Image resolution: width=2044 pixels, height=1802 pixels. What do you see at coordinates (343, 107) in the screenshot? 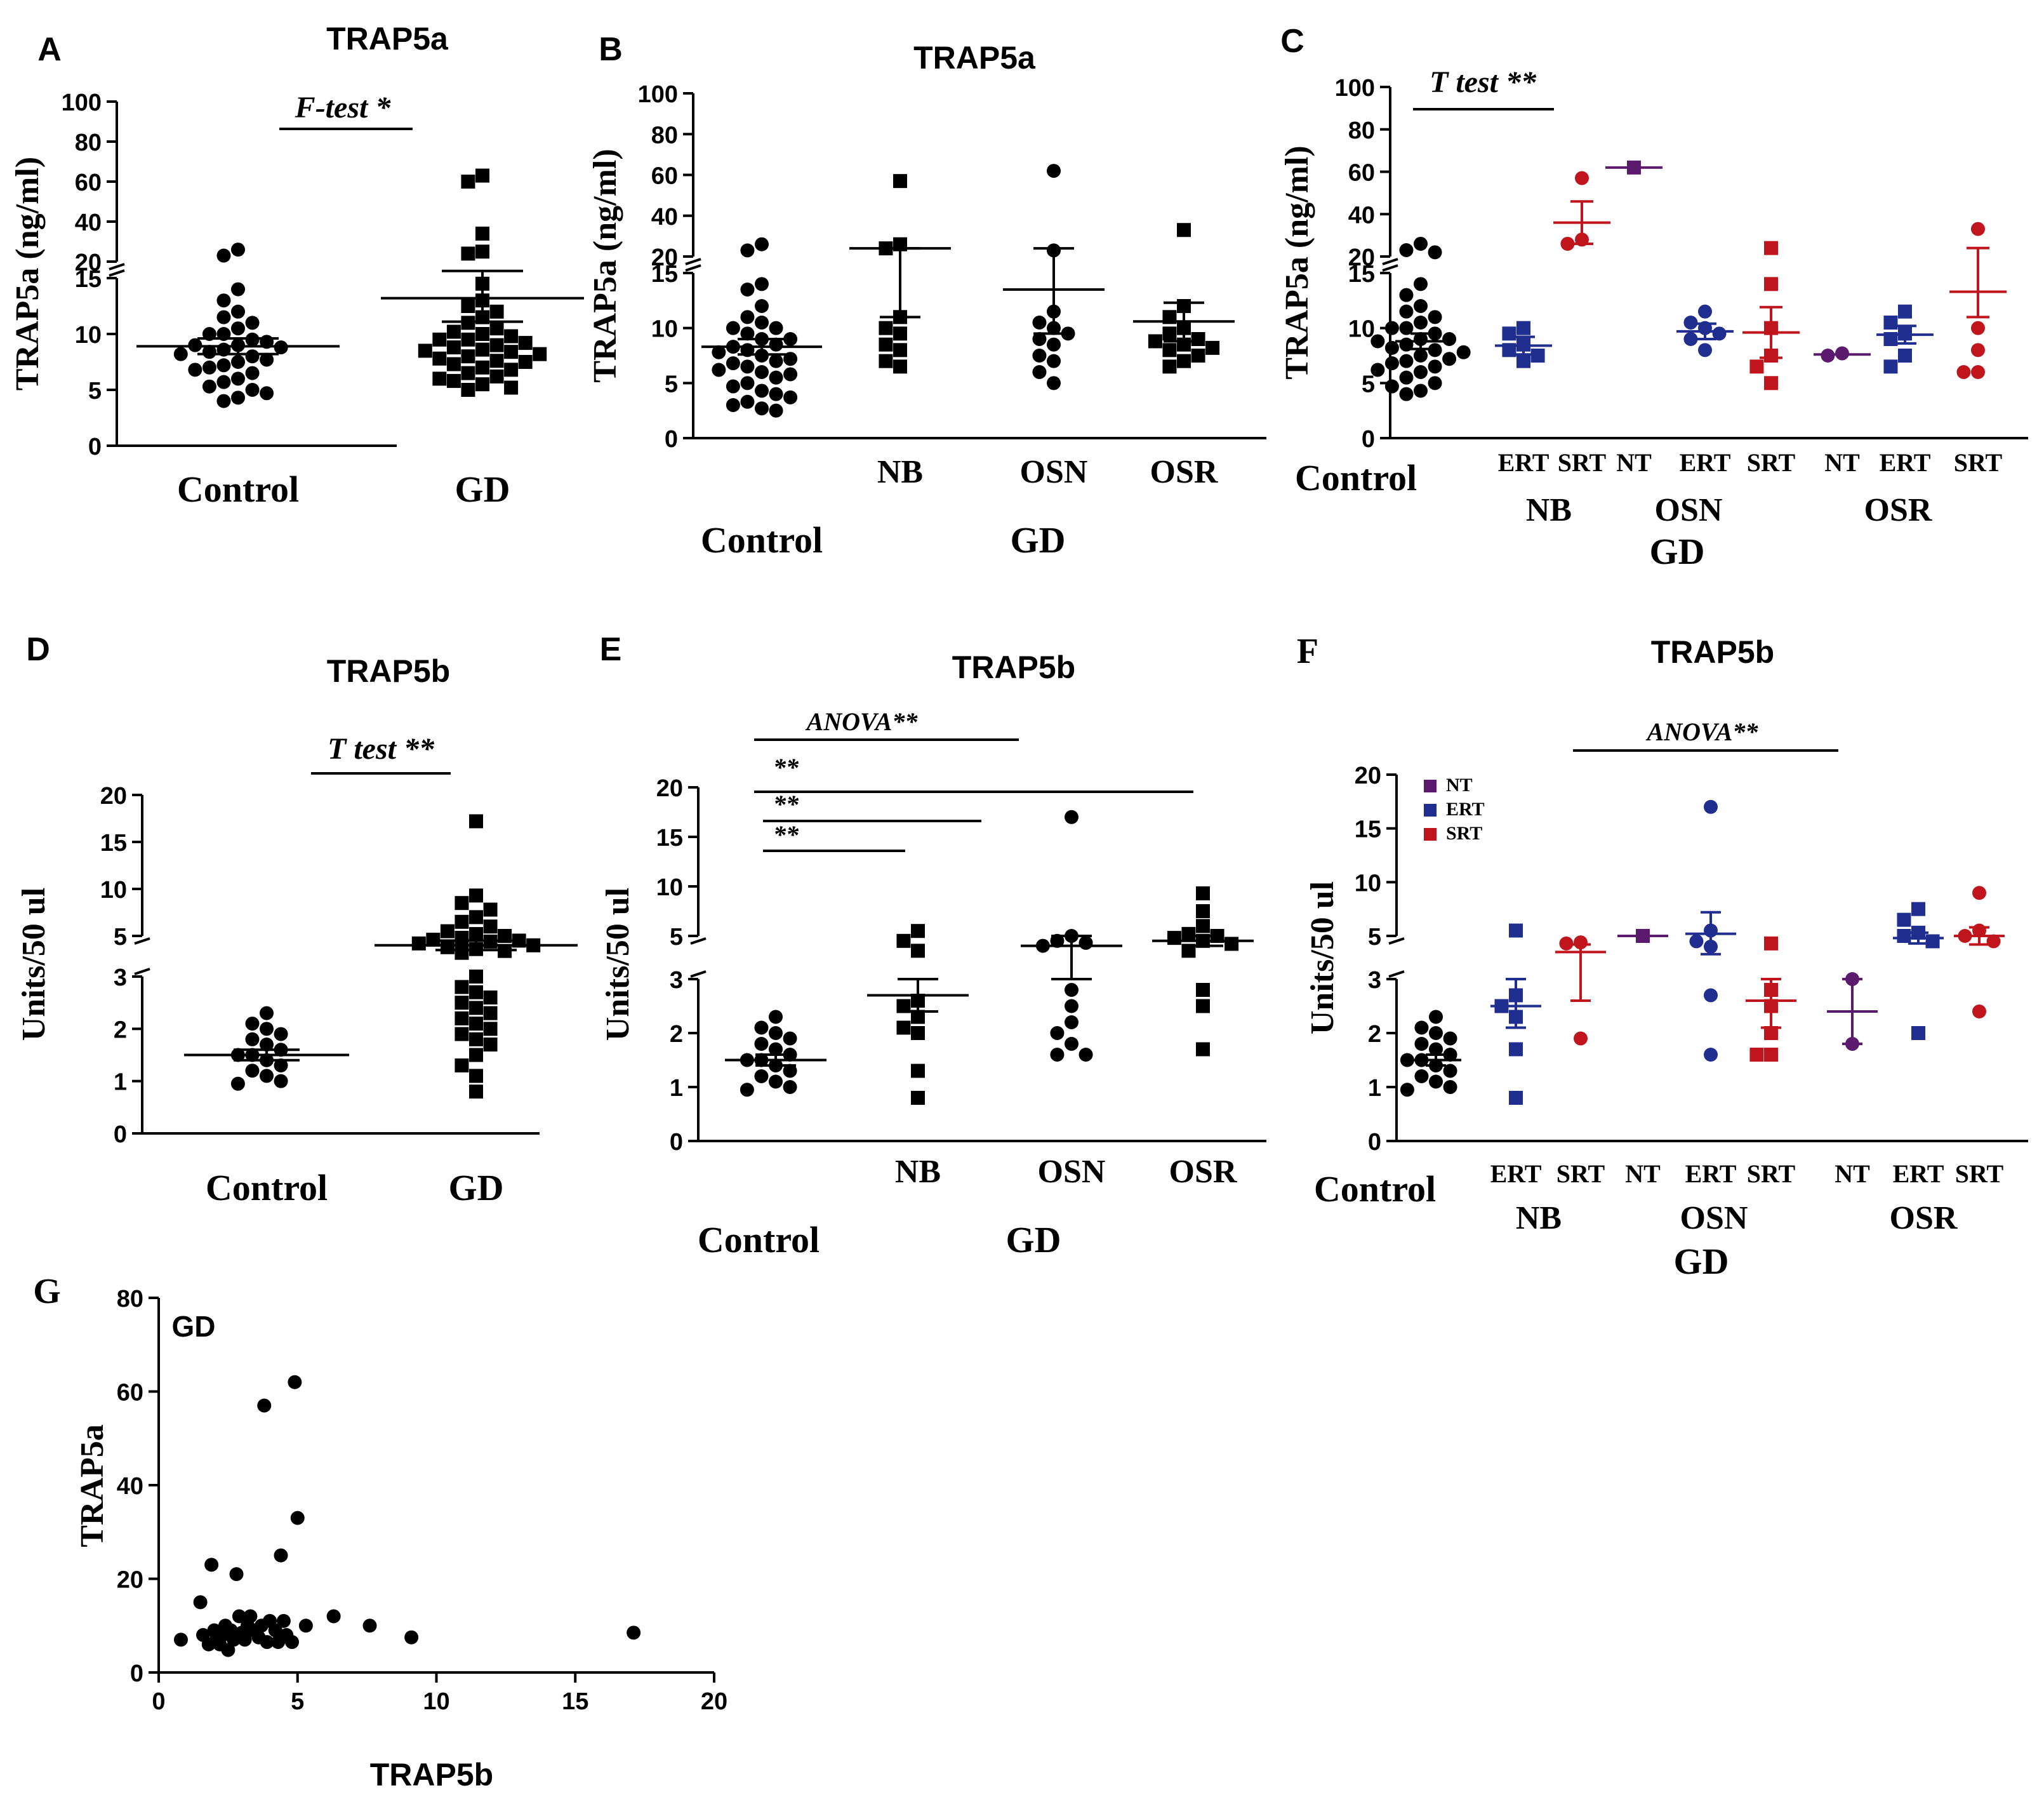
I see `stat-label: F-test *` at bounding box center [343, 107].